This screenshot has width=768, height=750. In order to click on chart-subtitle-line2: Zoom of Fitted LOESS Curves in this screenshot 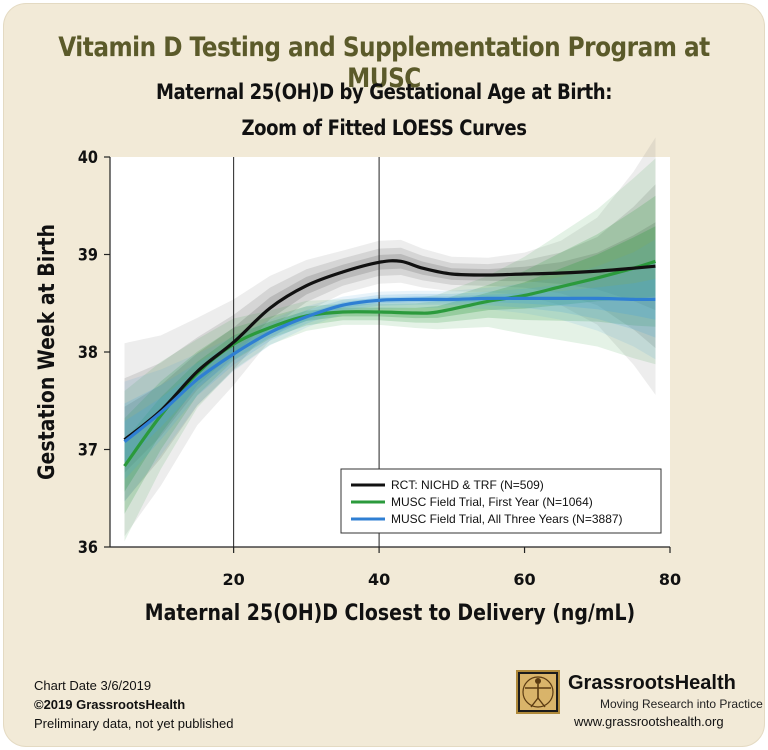, I will do `click(384, 128)`.